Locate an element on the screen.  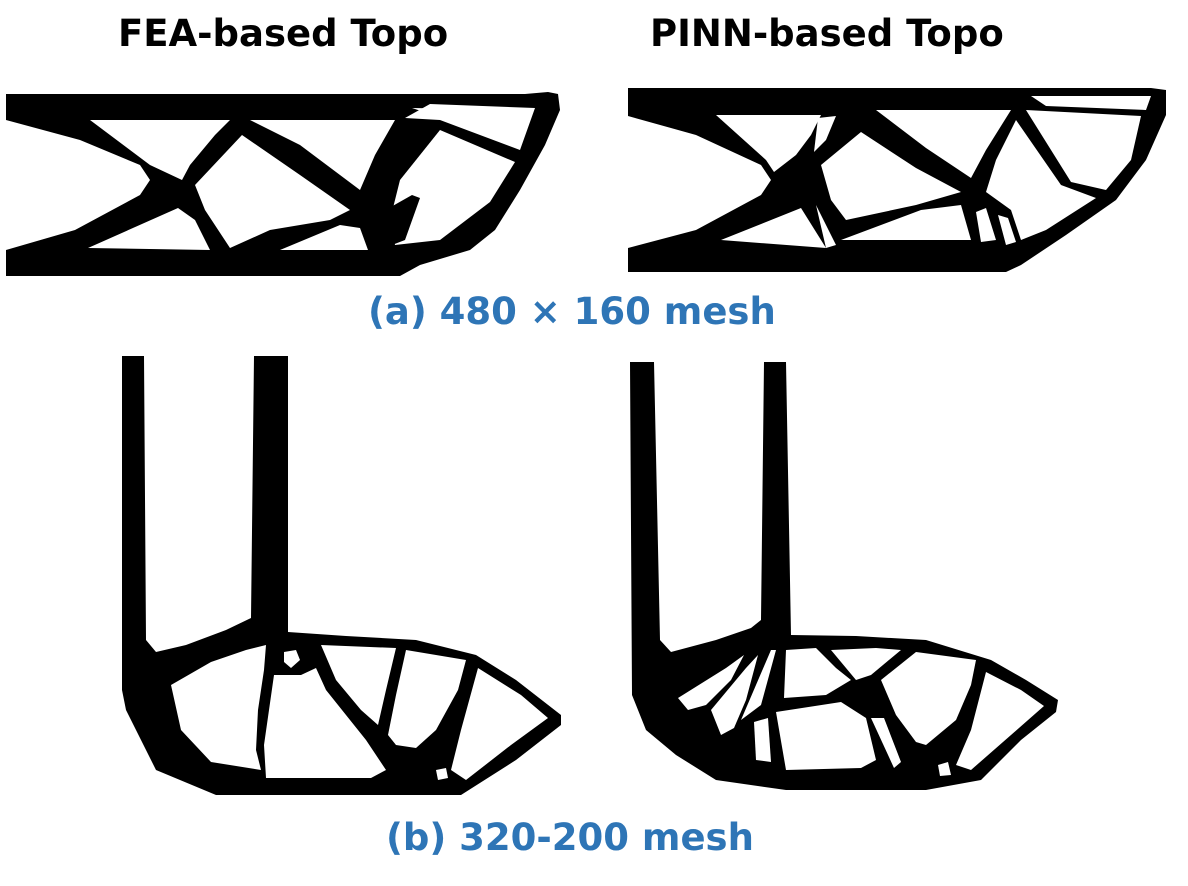
pinn-beam-topology is located at coordinates (897, 180).